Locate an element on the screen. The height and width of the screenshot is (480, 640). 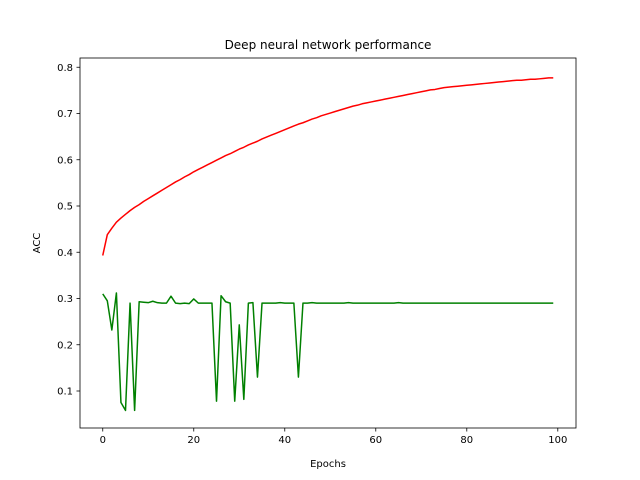
y-tick-label: 0.8 is located at coordinates (65, 68).